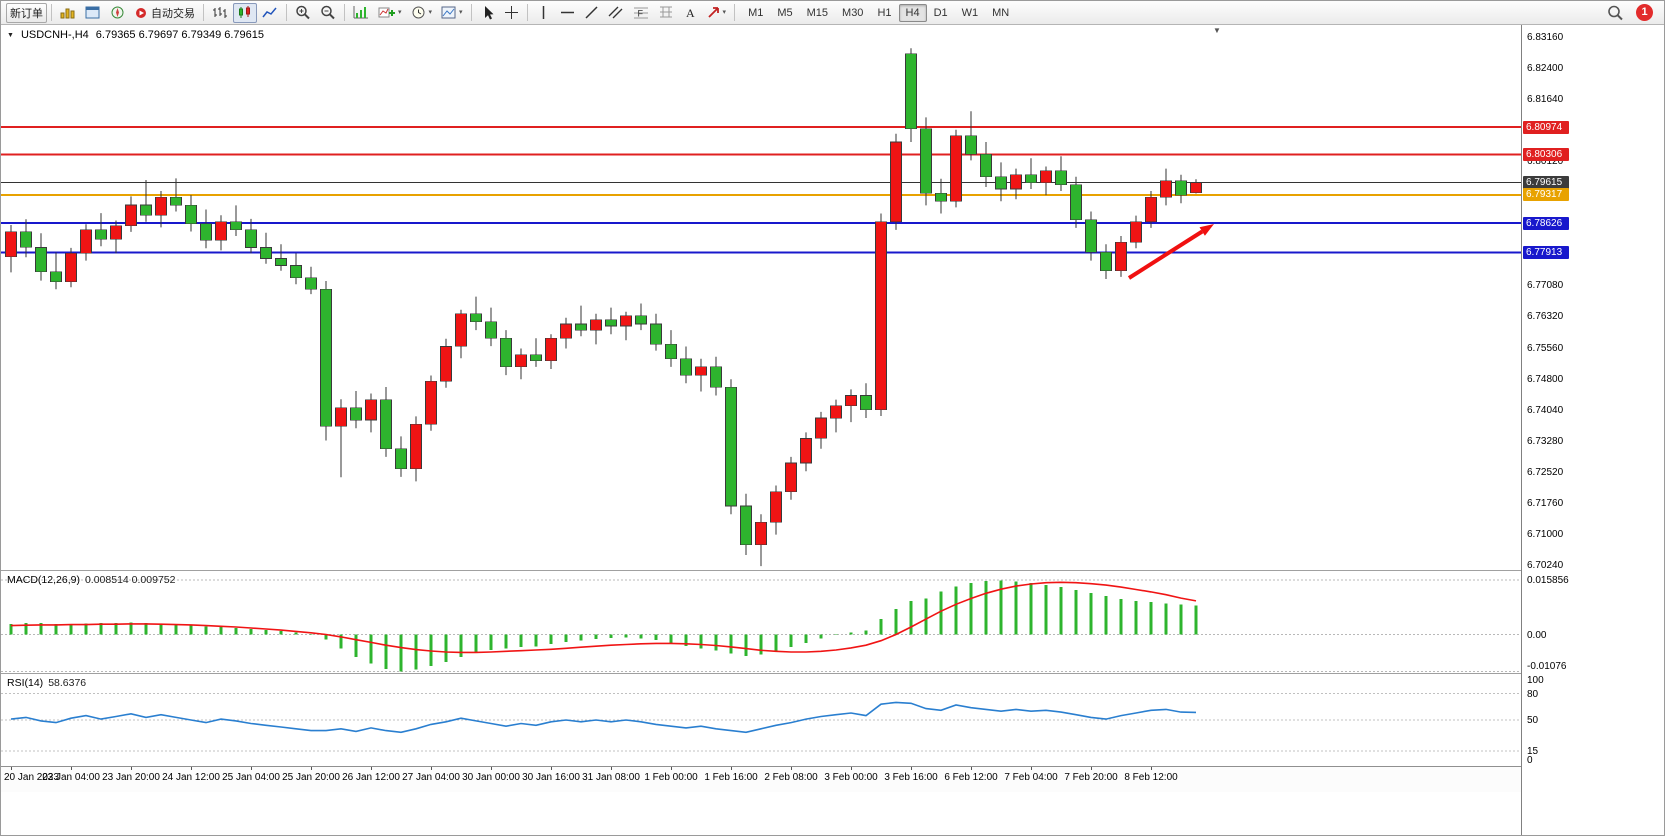 The width and height of the screenshot is (1665, 836). I want to click on market-watch-button, so click(68, 13).